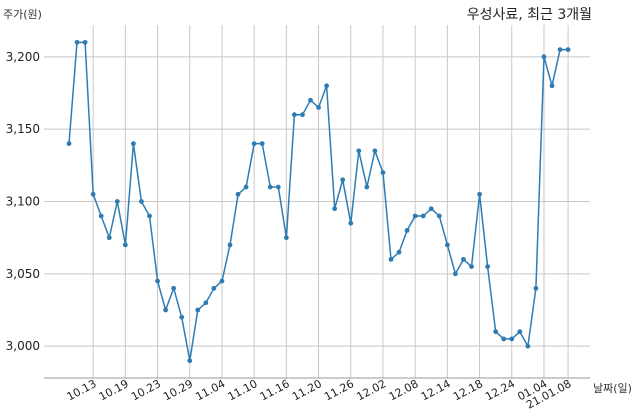 The width and height of the screenshot is (640, 419). I want to click on y-tick-label: 3,100, so click(23, 202).